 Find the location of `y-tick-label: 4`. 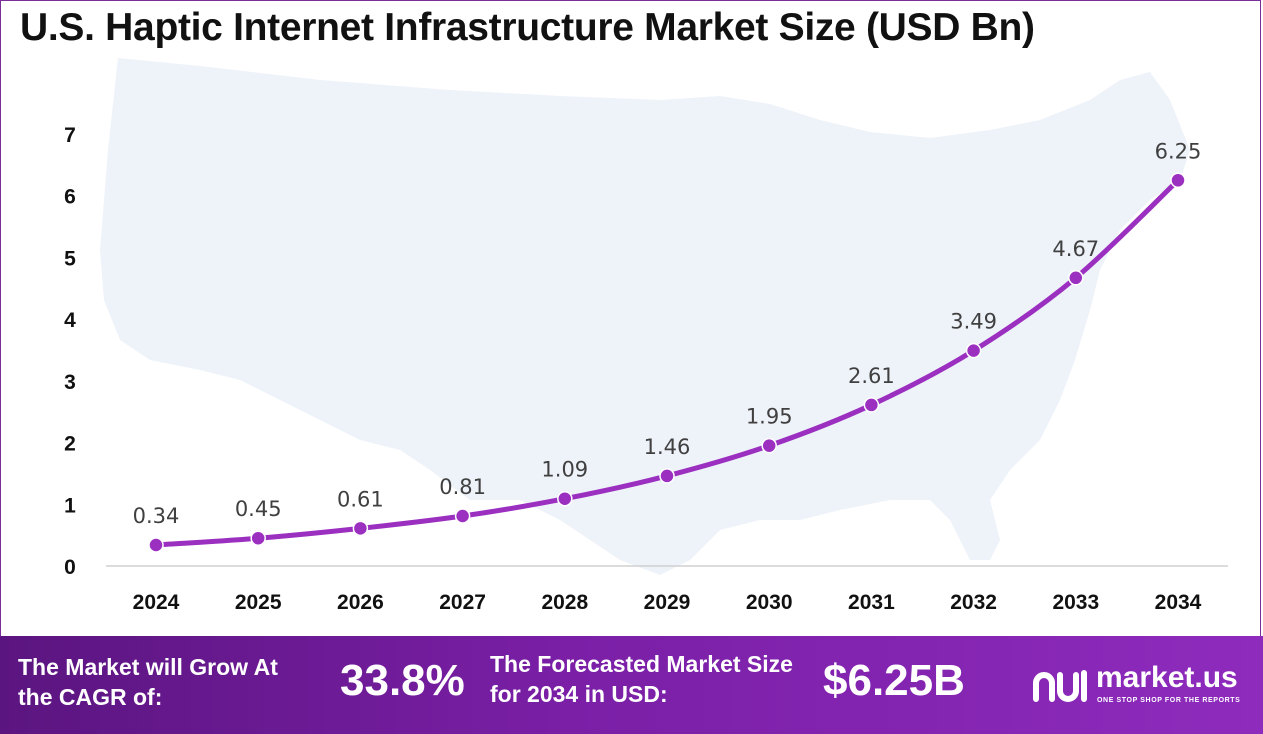

y-tick-label: 4 is located at coordinates (70, 320).